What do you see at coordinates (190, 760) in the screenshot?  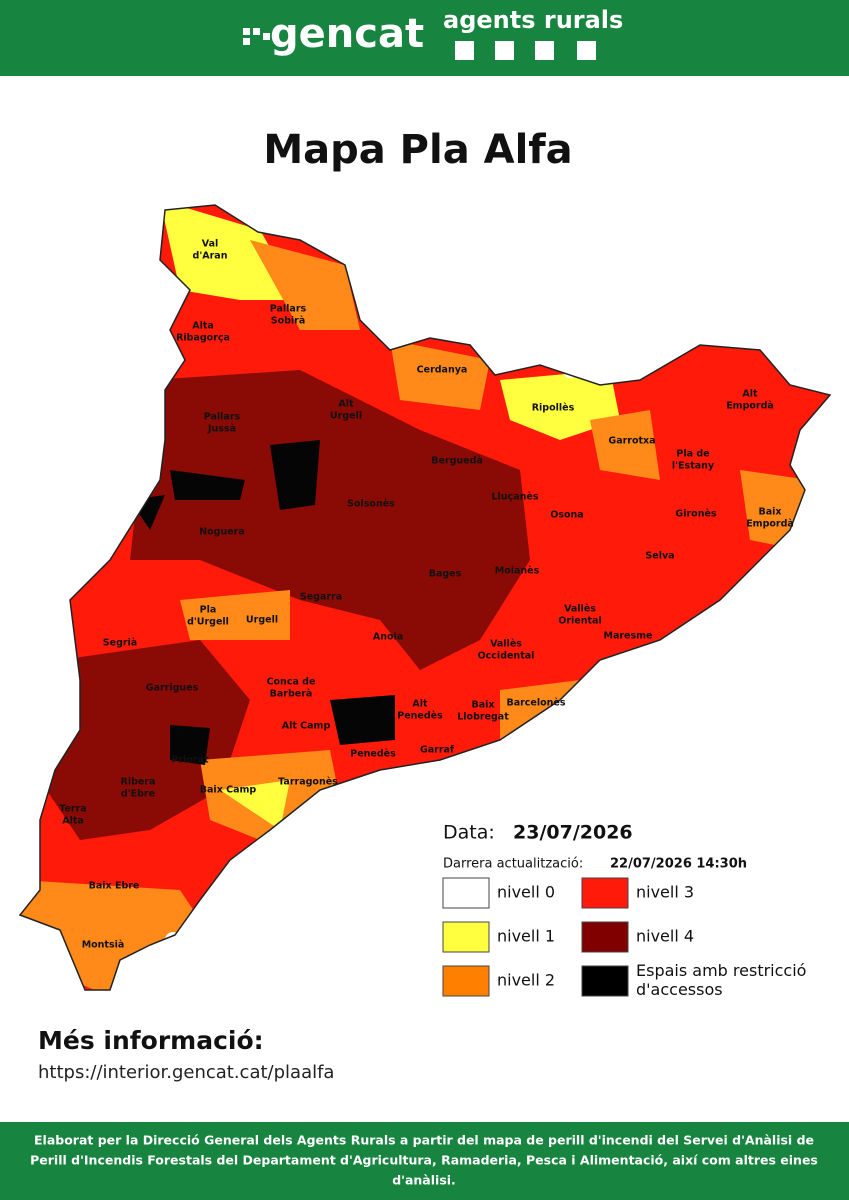 I see `region-label: Priorat` at bounding box center [190, 760].